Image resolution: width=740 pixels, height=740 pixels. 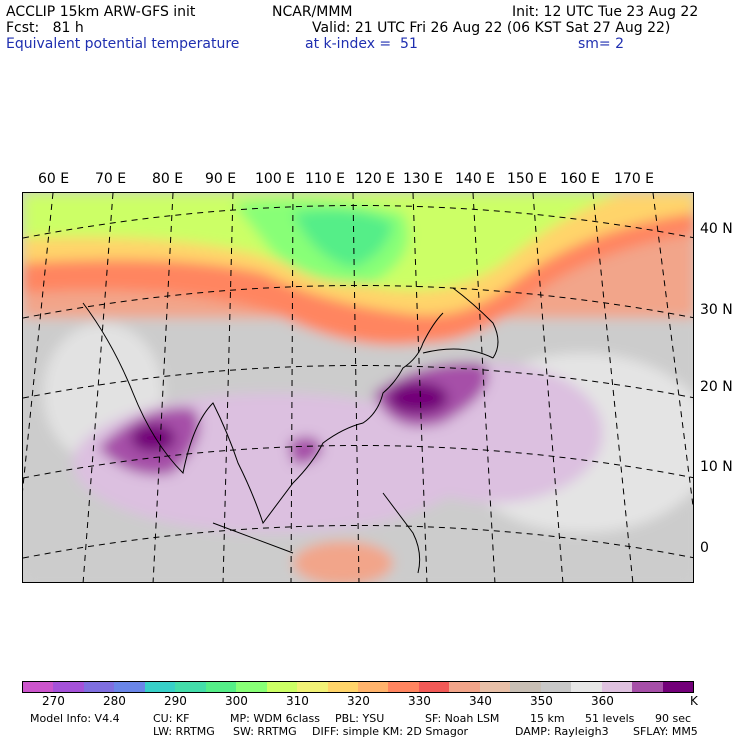 What do you see at coordinates (358, 701) in the screenshot?
I see `colorbar-tick: 320` at bounding box center [358, 701].